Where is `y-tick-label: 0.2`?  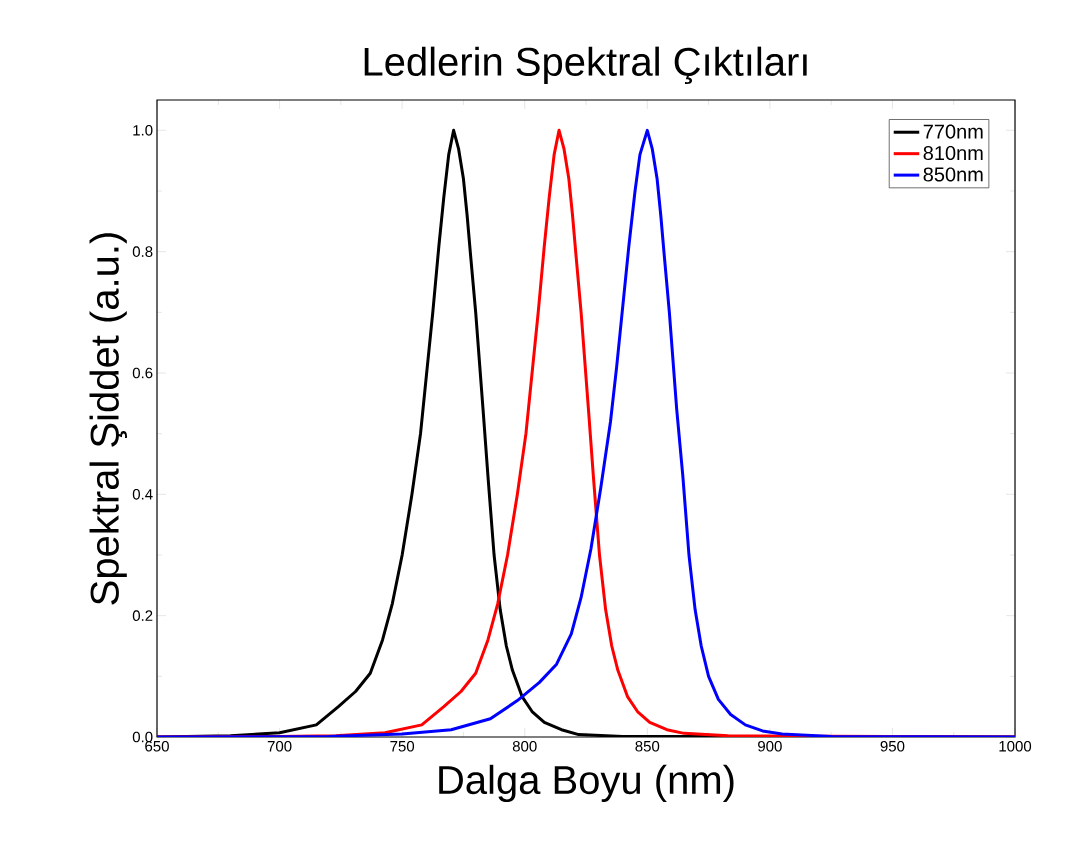
y-tick-label: 0.2 is located at coordinates (142, 615).